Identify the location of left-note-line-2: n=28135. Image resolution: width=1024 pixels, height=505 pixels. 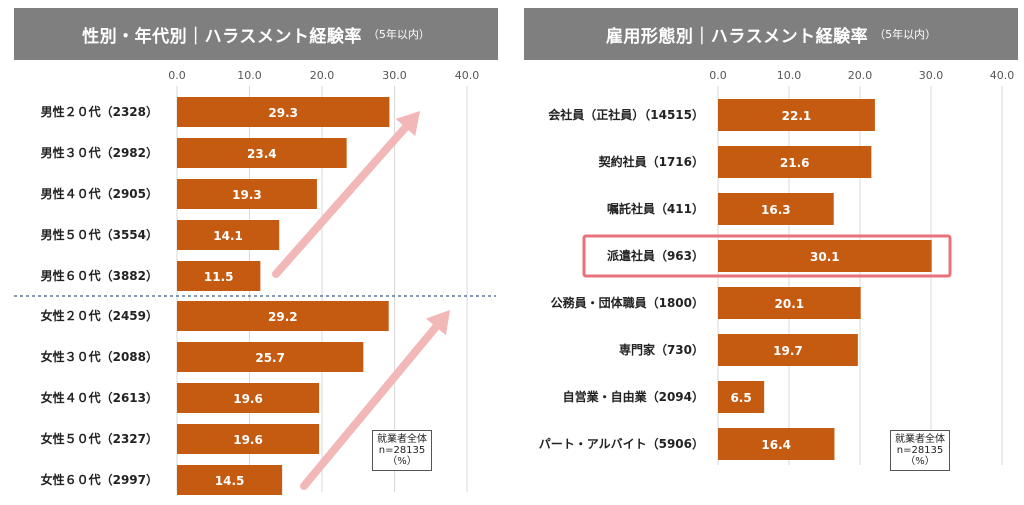
(402, 450).